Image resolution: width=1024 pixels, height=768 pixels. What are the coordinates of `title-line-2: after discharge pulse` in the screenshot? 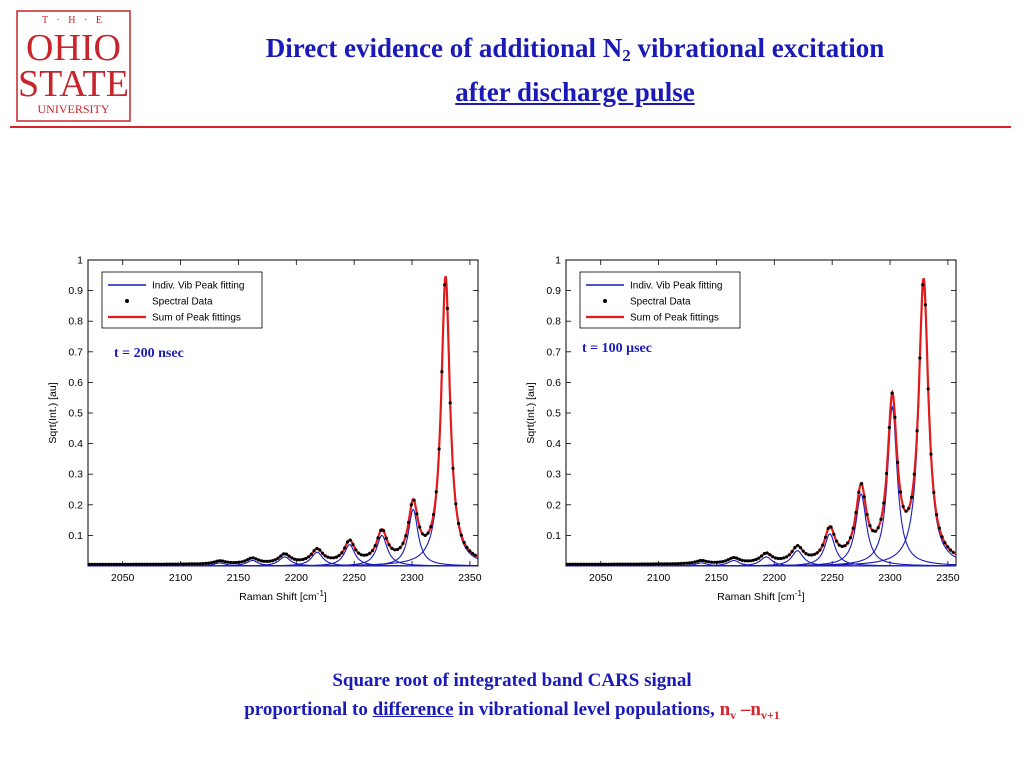 It's located at (575, 92).